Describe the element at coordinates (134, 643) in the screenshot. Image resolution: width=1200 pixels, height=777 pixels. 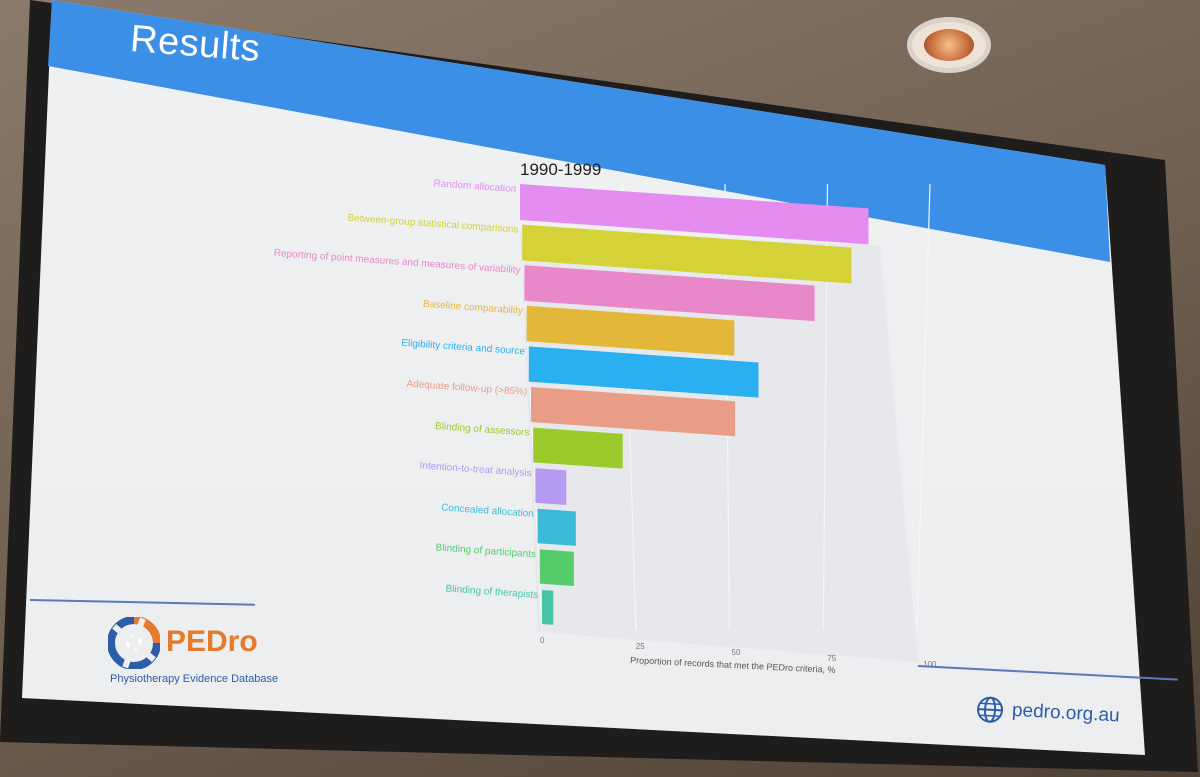
I see `pedro-logo-icon` at that location.